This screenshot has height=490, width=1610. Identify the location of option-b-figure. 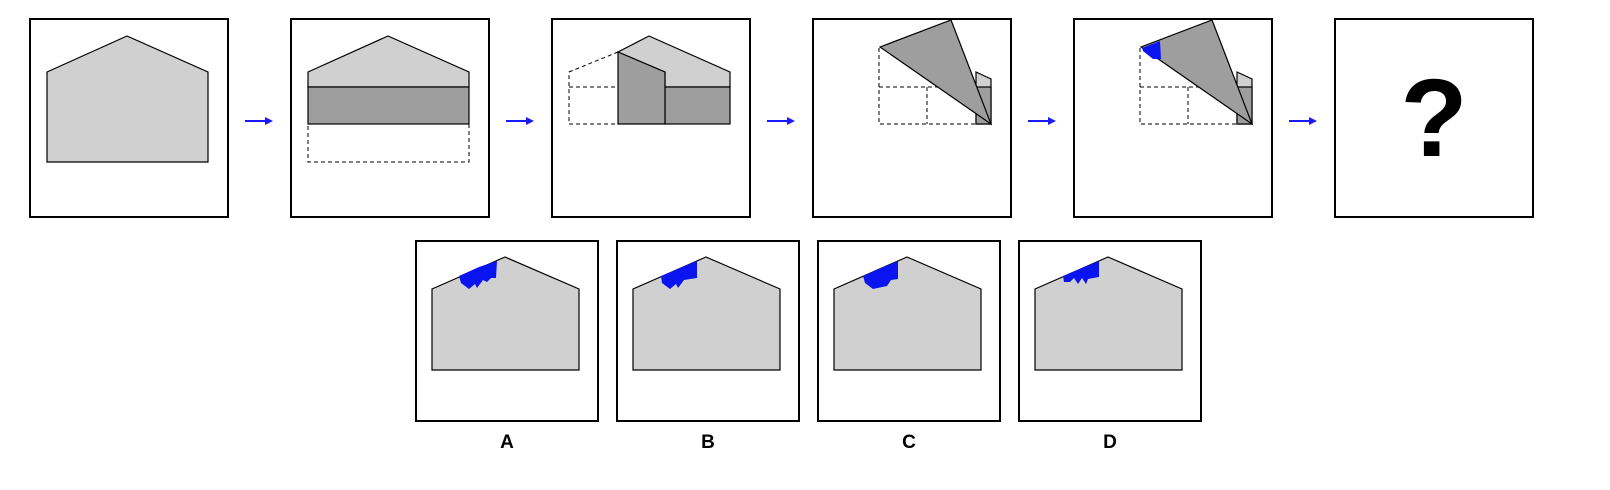
(706, 313).